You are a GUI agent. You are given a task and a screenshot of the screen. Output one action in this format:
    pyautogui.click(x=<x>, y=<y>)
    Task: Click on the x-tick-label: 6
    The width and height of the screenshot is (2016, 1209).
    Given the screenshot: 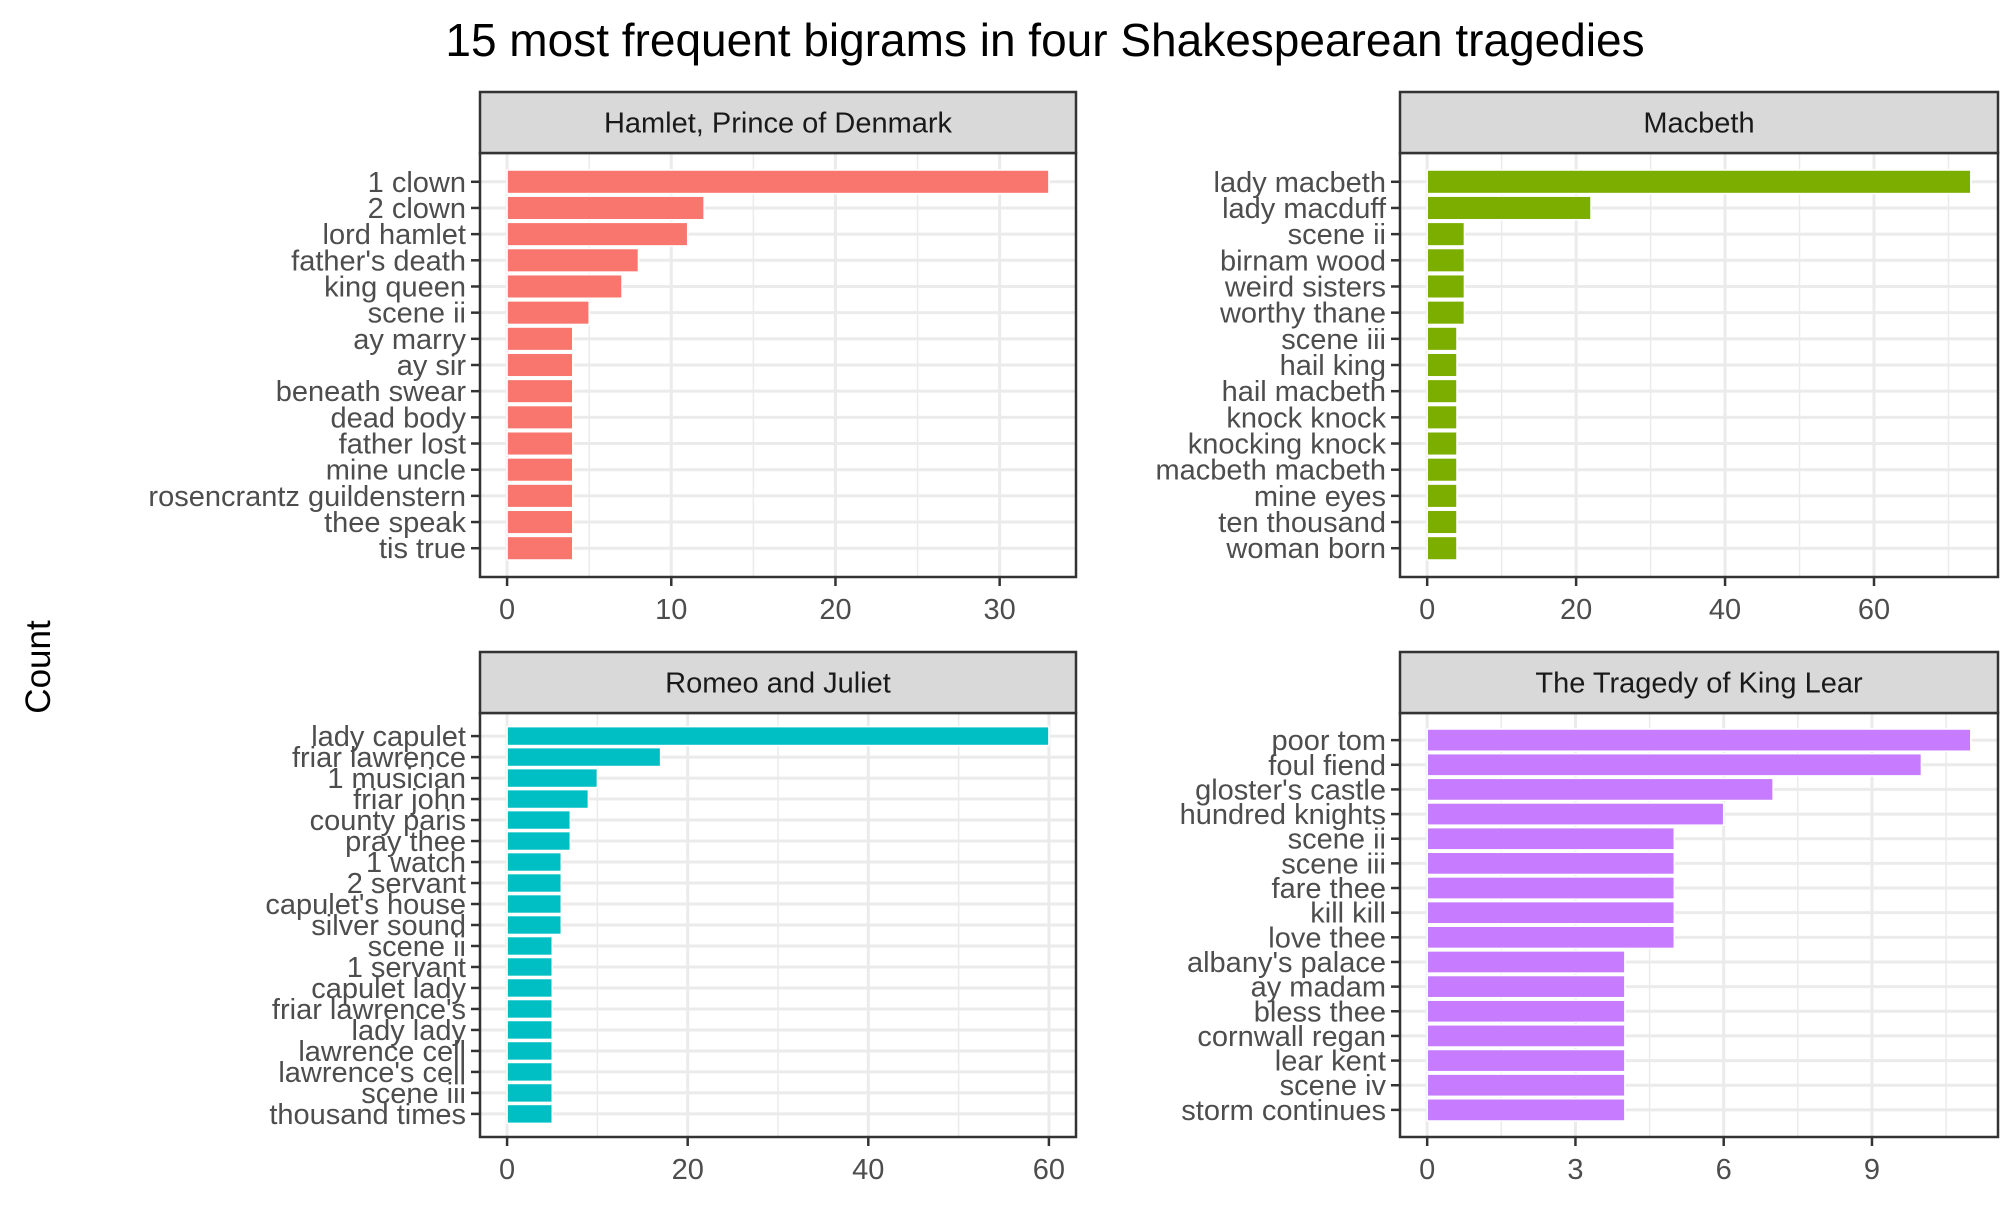 What is the action you would take?
    pyautogui.click(x=1724, y=1170)
    